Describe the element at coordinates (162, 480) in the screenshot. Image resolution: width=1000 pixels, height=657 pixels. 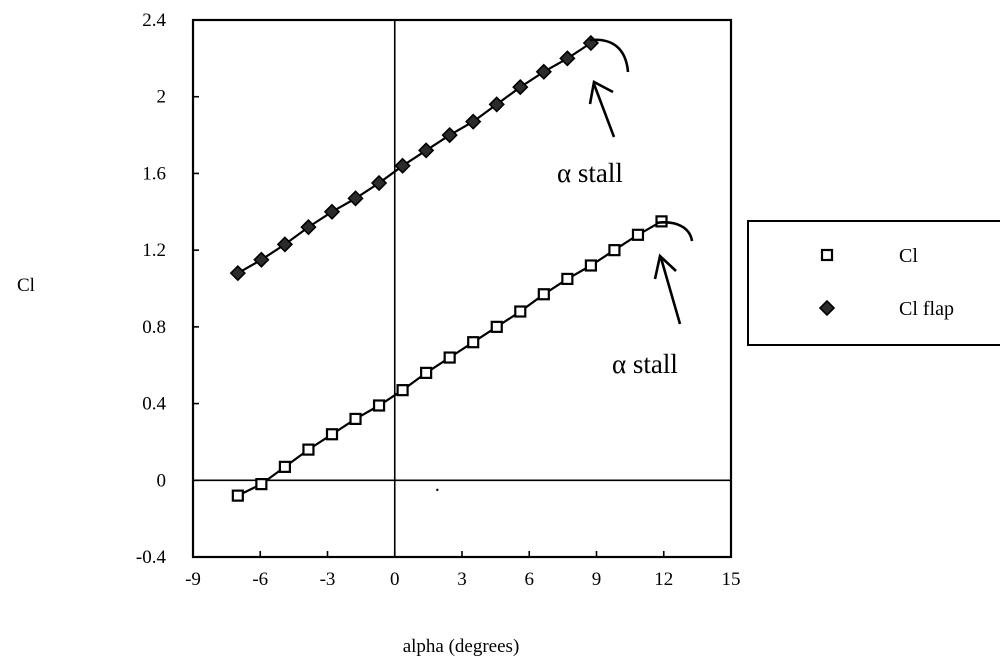
I see `y-tick-label: 0` at that location.